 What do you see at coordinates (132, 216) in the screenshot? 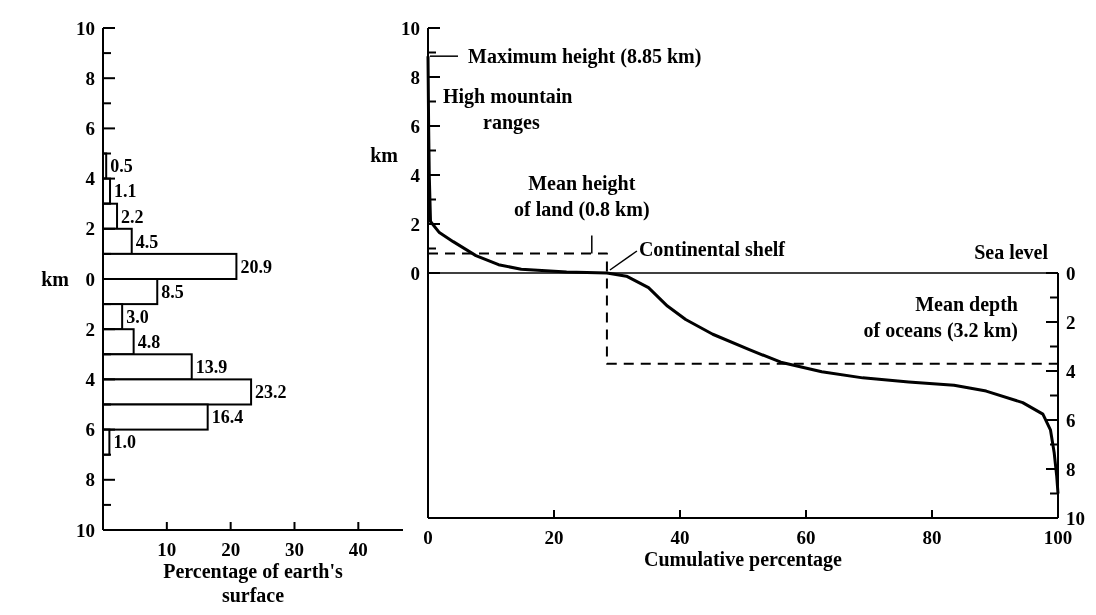
I see `data-label: 2.2` at bounding box center [132, 216].